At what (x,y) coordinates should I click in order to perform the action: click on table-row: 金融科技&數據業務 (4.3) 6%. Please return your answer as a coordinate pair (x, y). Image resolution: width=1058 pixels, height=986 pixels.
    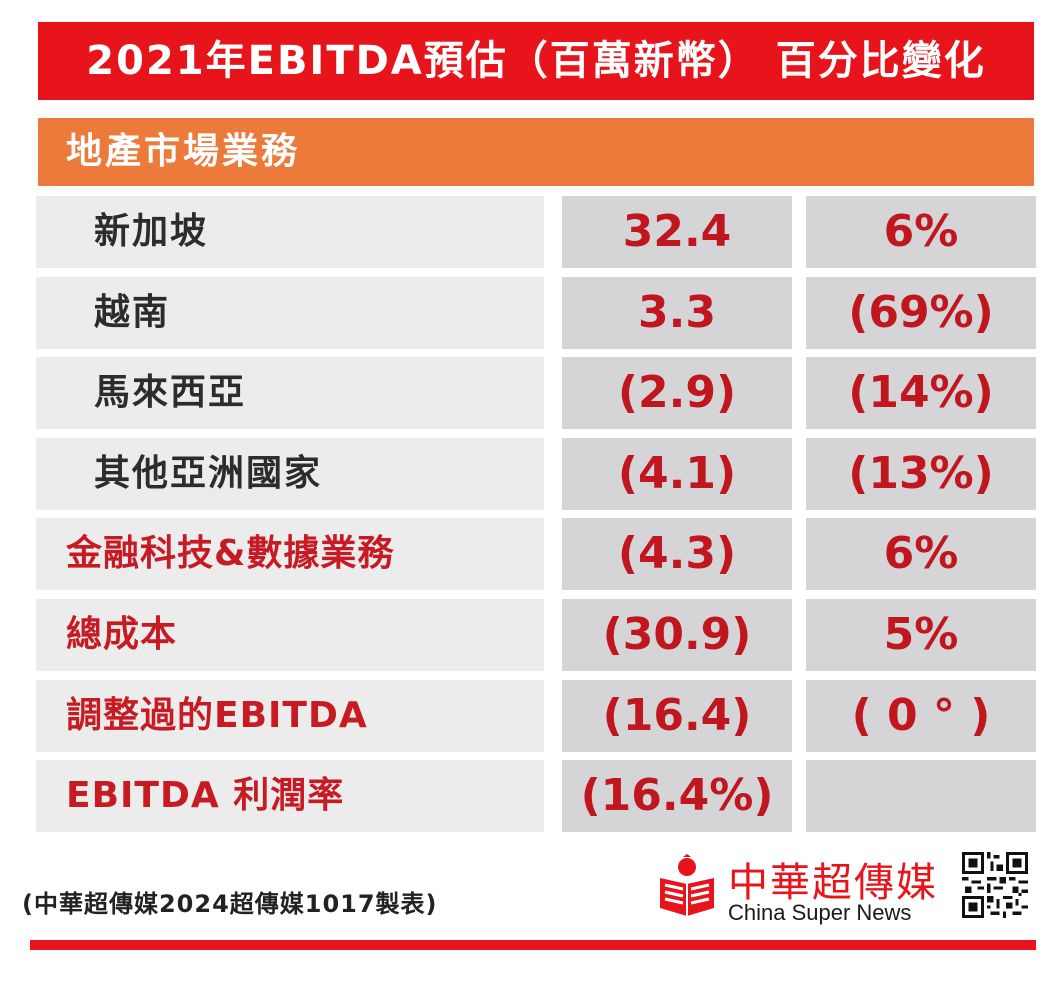
    Looking at the image, I should click on (536, 554).